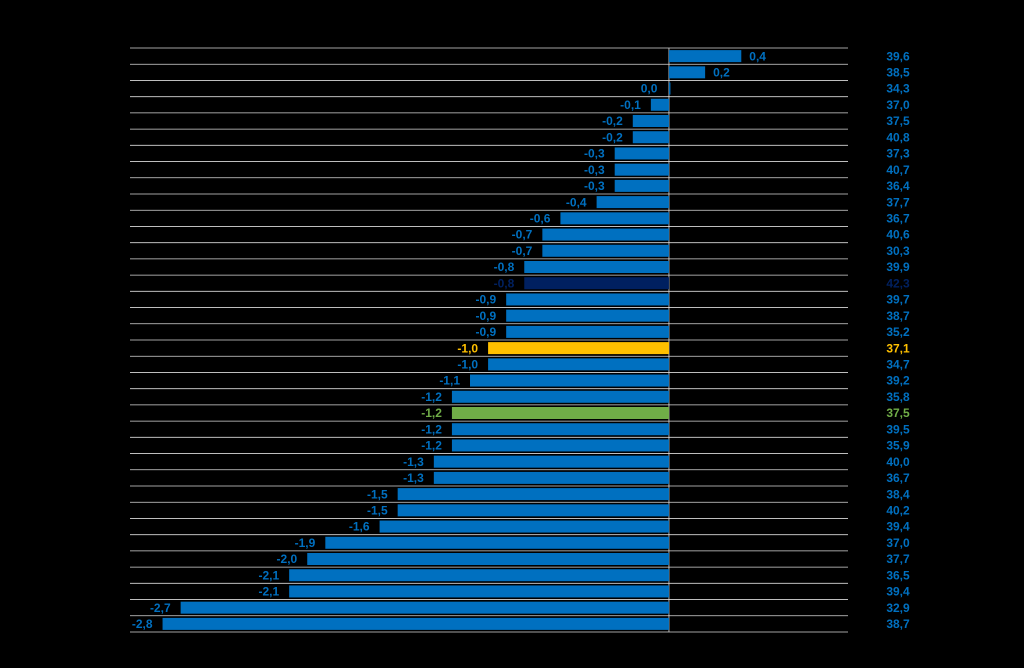 Image resolution: width=1024 pixels, height=668 pixels. What do you see at coordinates (898, 511) in the screenshot?
I see `row-label: 40,2` at bounding box center [898, 511].